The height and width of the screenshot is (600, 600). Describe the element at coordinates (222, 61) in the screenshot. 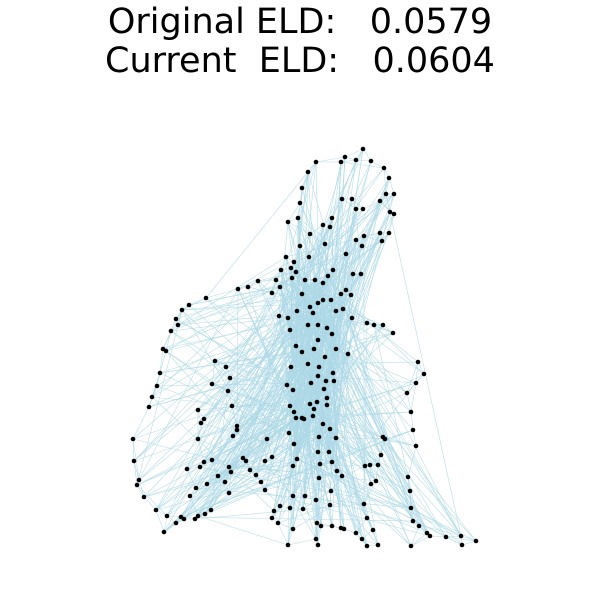

I see `current-eld-label: Current ELD:` at that location.